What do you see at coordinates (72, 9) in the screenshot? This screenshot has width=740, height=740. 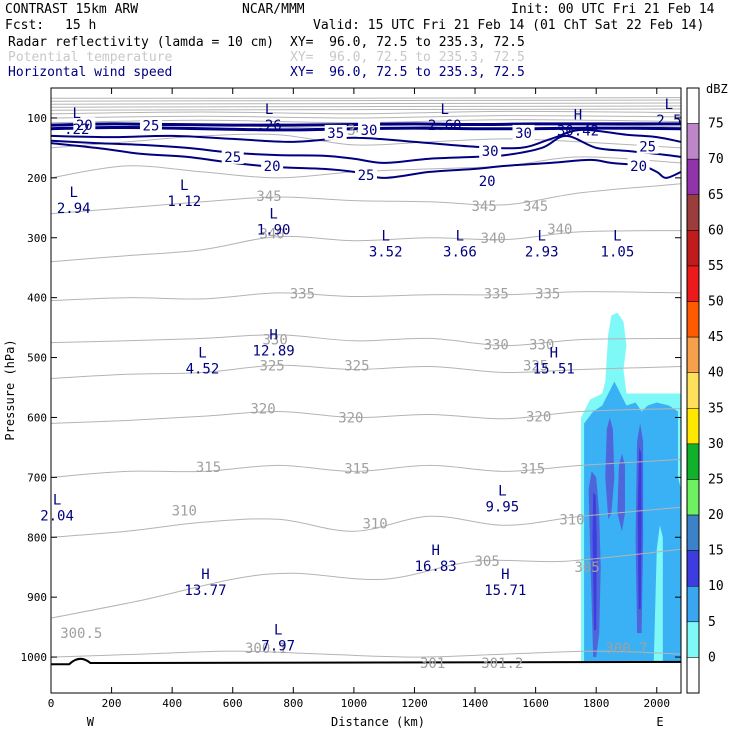 I see `model-title: CONTRAST 15km ARW` at bounding box center [72, 9].